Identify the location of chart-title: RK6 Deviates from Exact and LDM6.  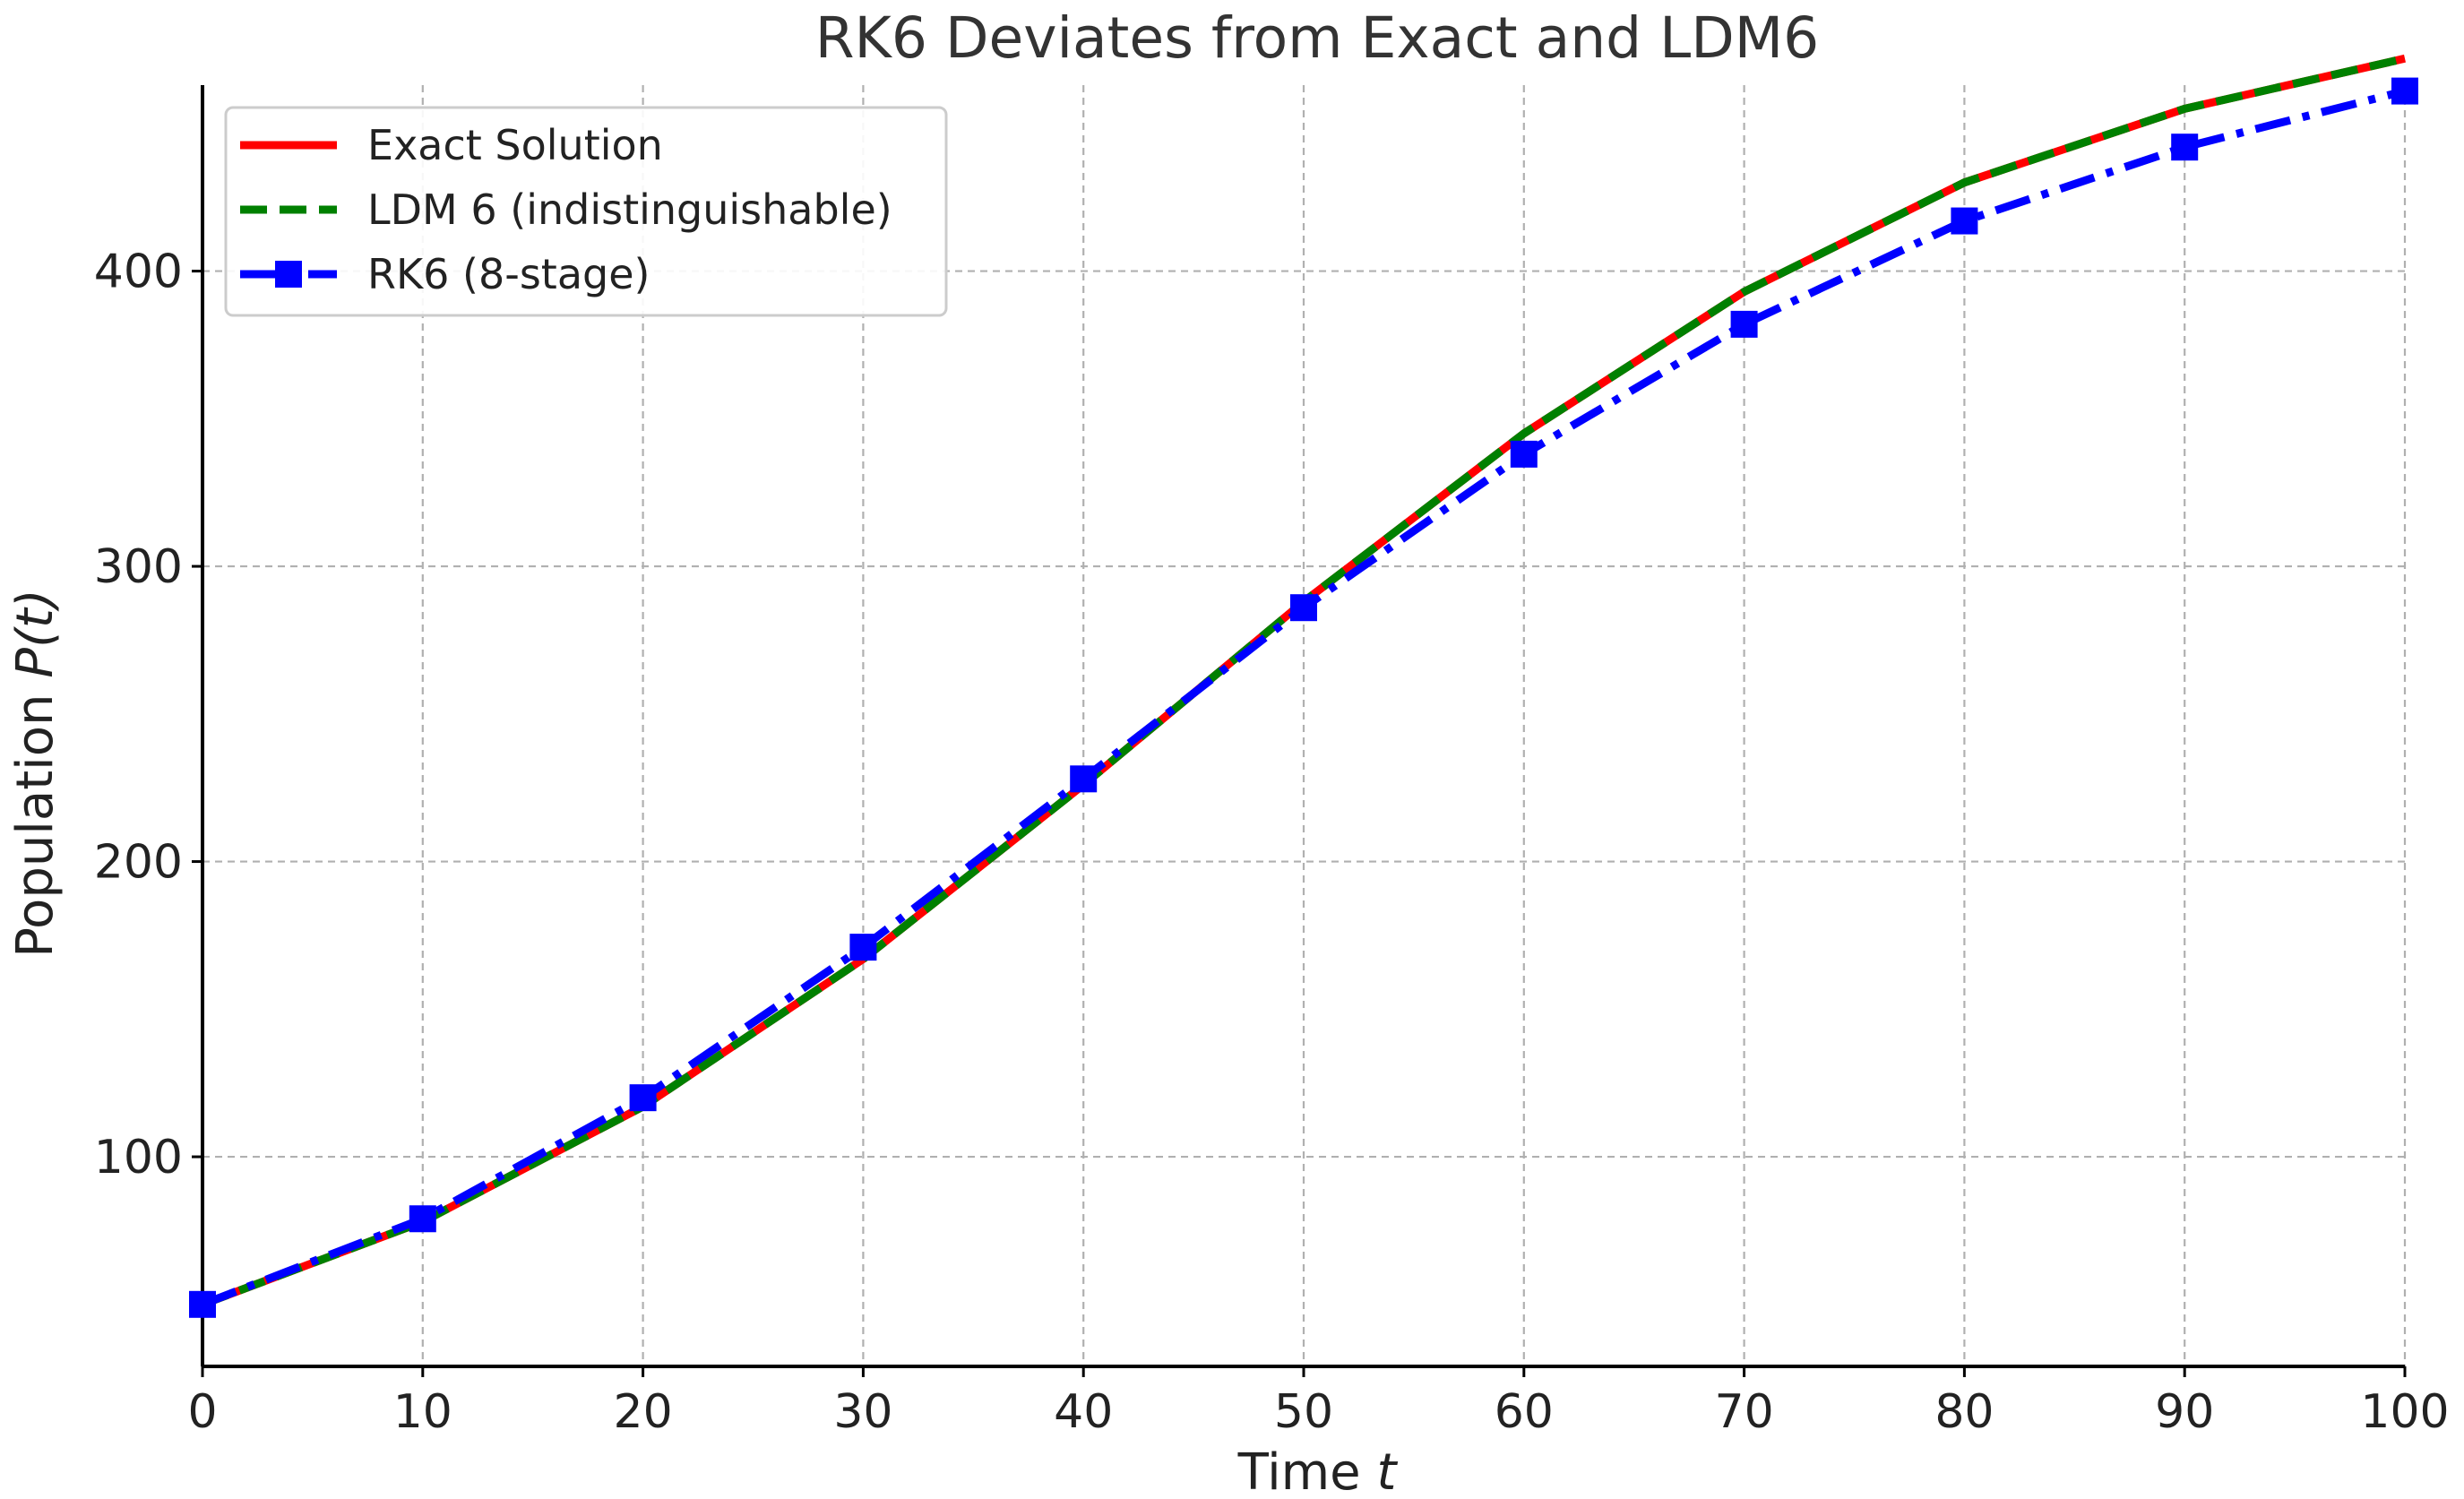
(1317, 38).